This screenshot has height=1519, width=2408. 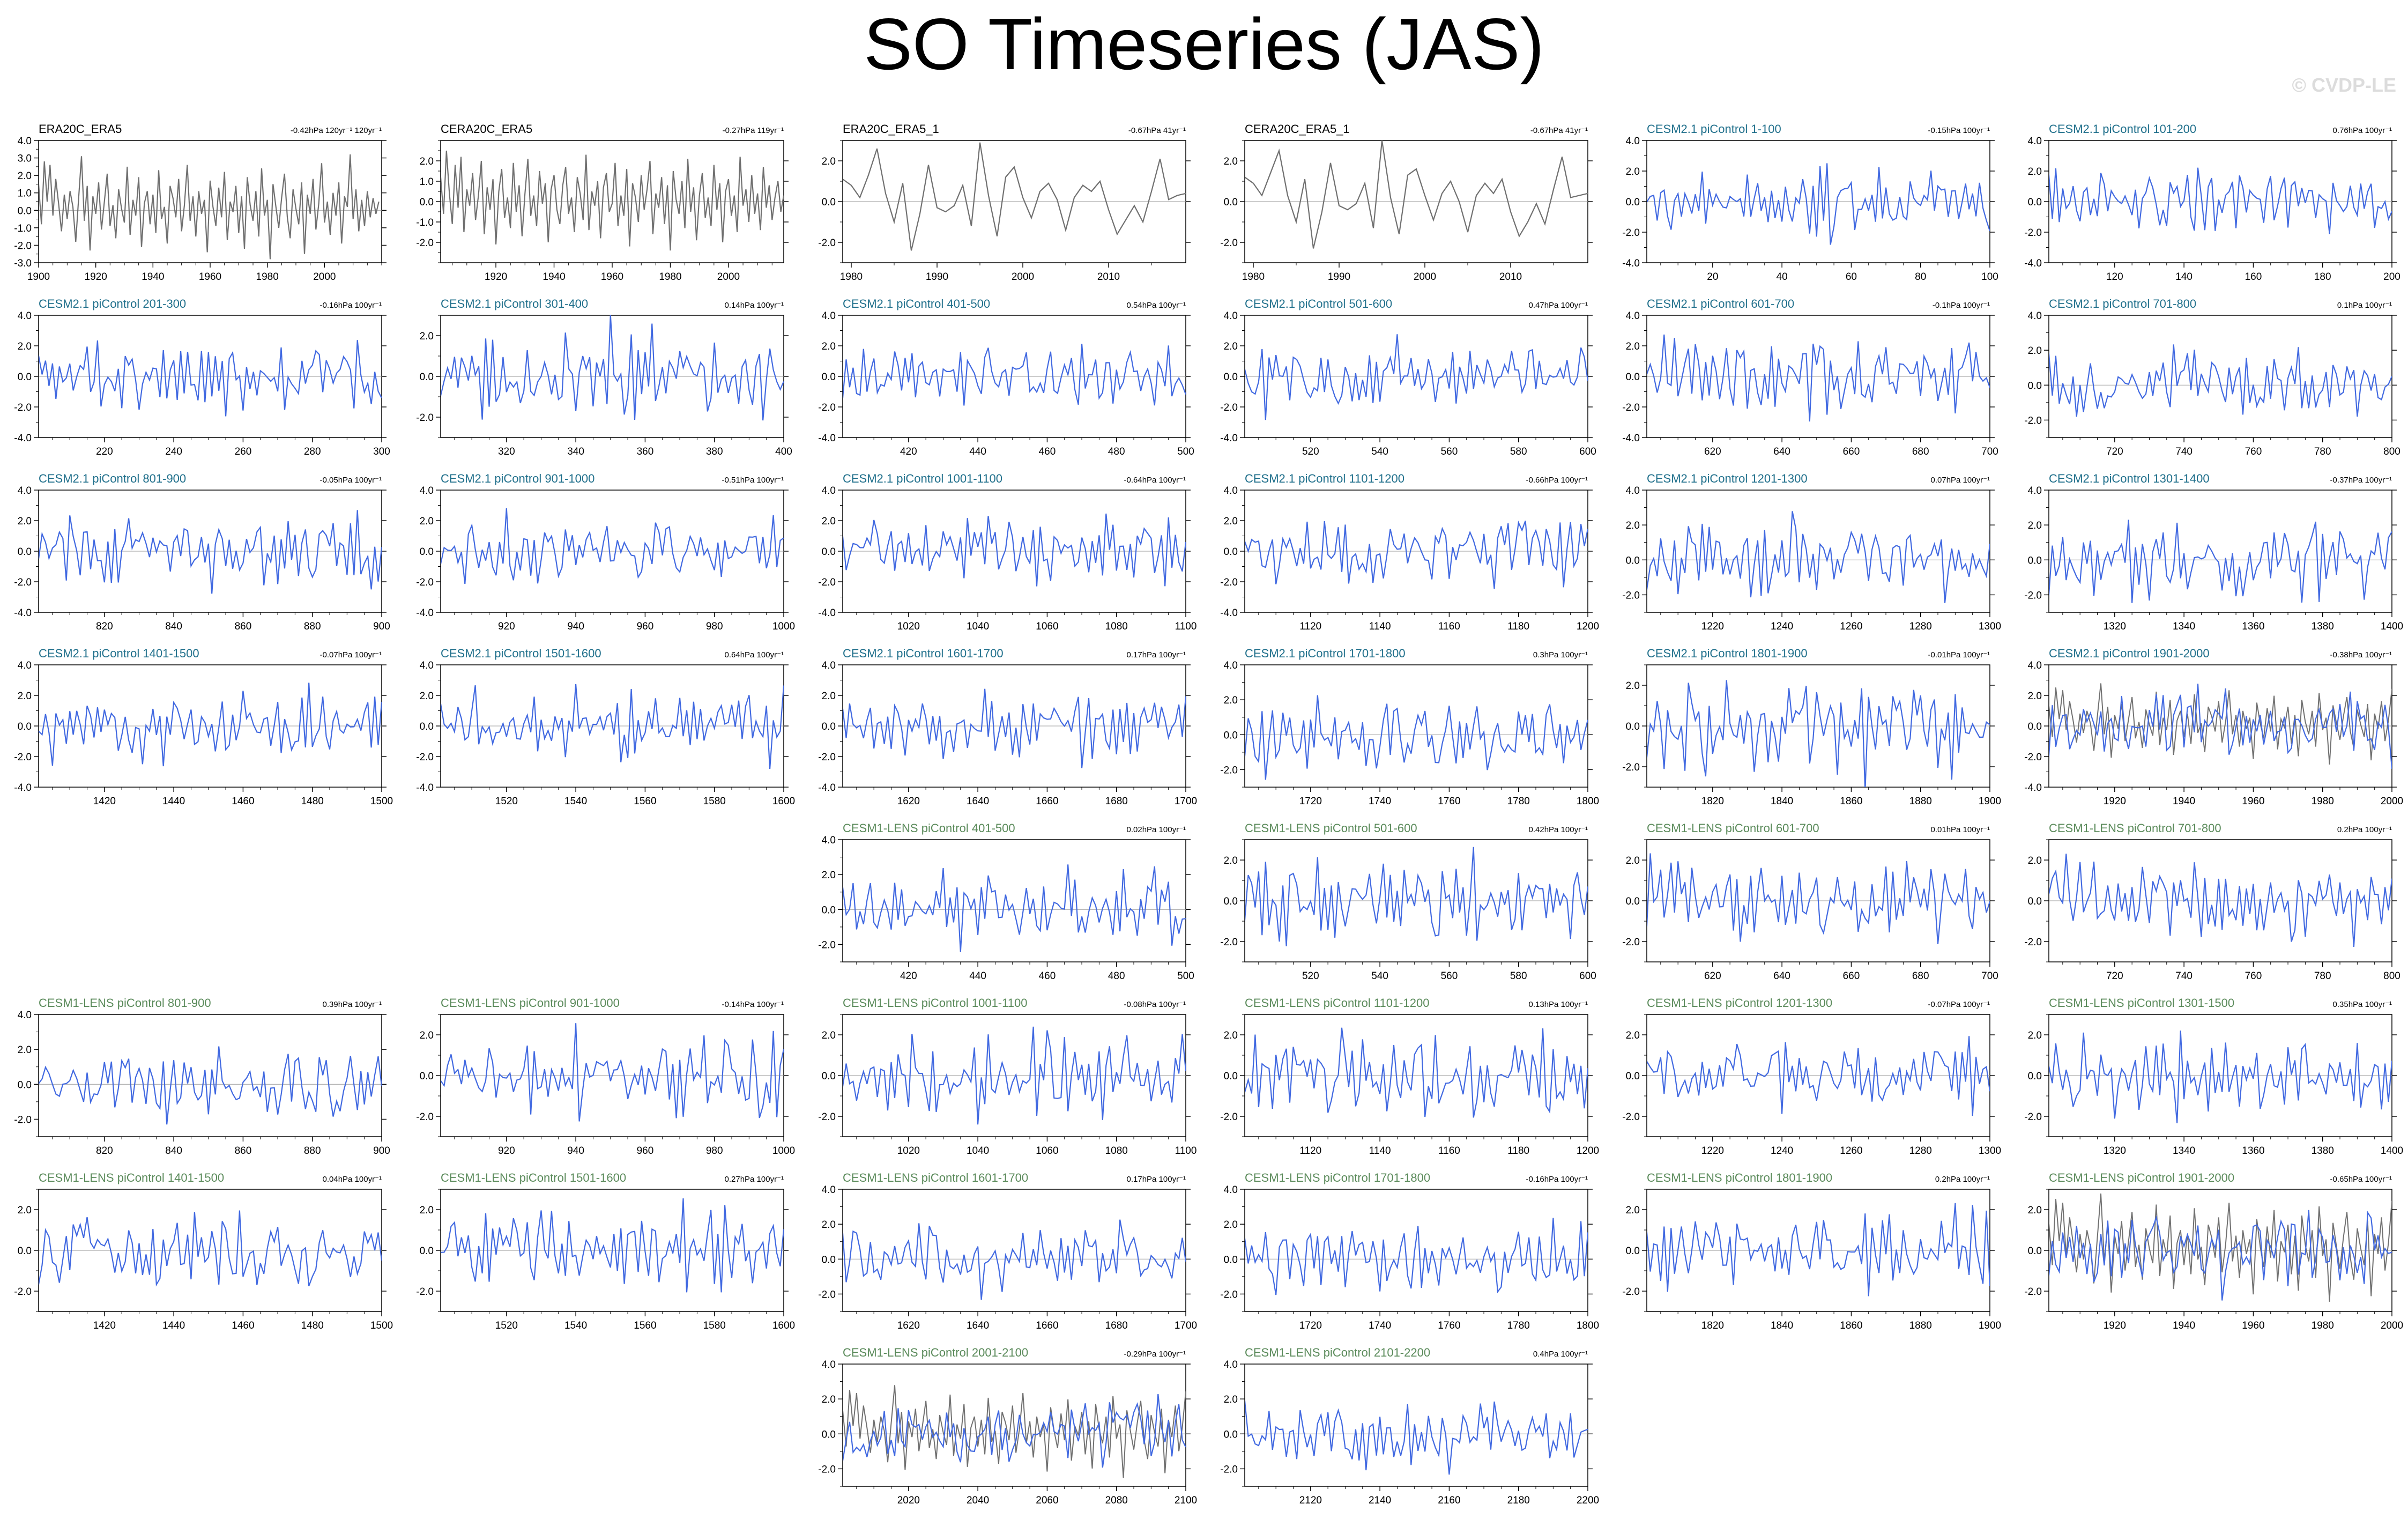 What do you see at coordinates (2323, 1325) in the screenshot?
I see `x-tick-label: 1980` at bounding box center [2323, 1325].